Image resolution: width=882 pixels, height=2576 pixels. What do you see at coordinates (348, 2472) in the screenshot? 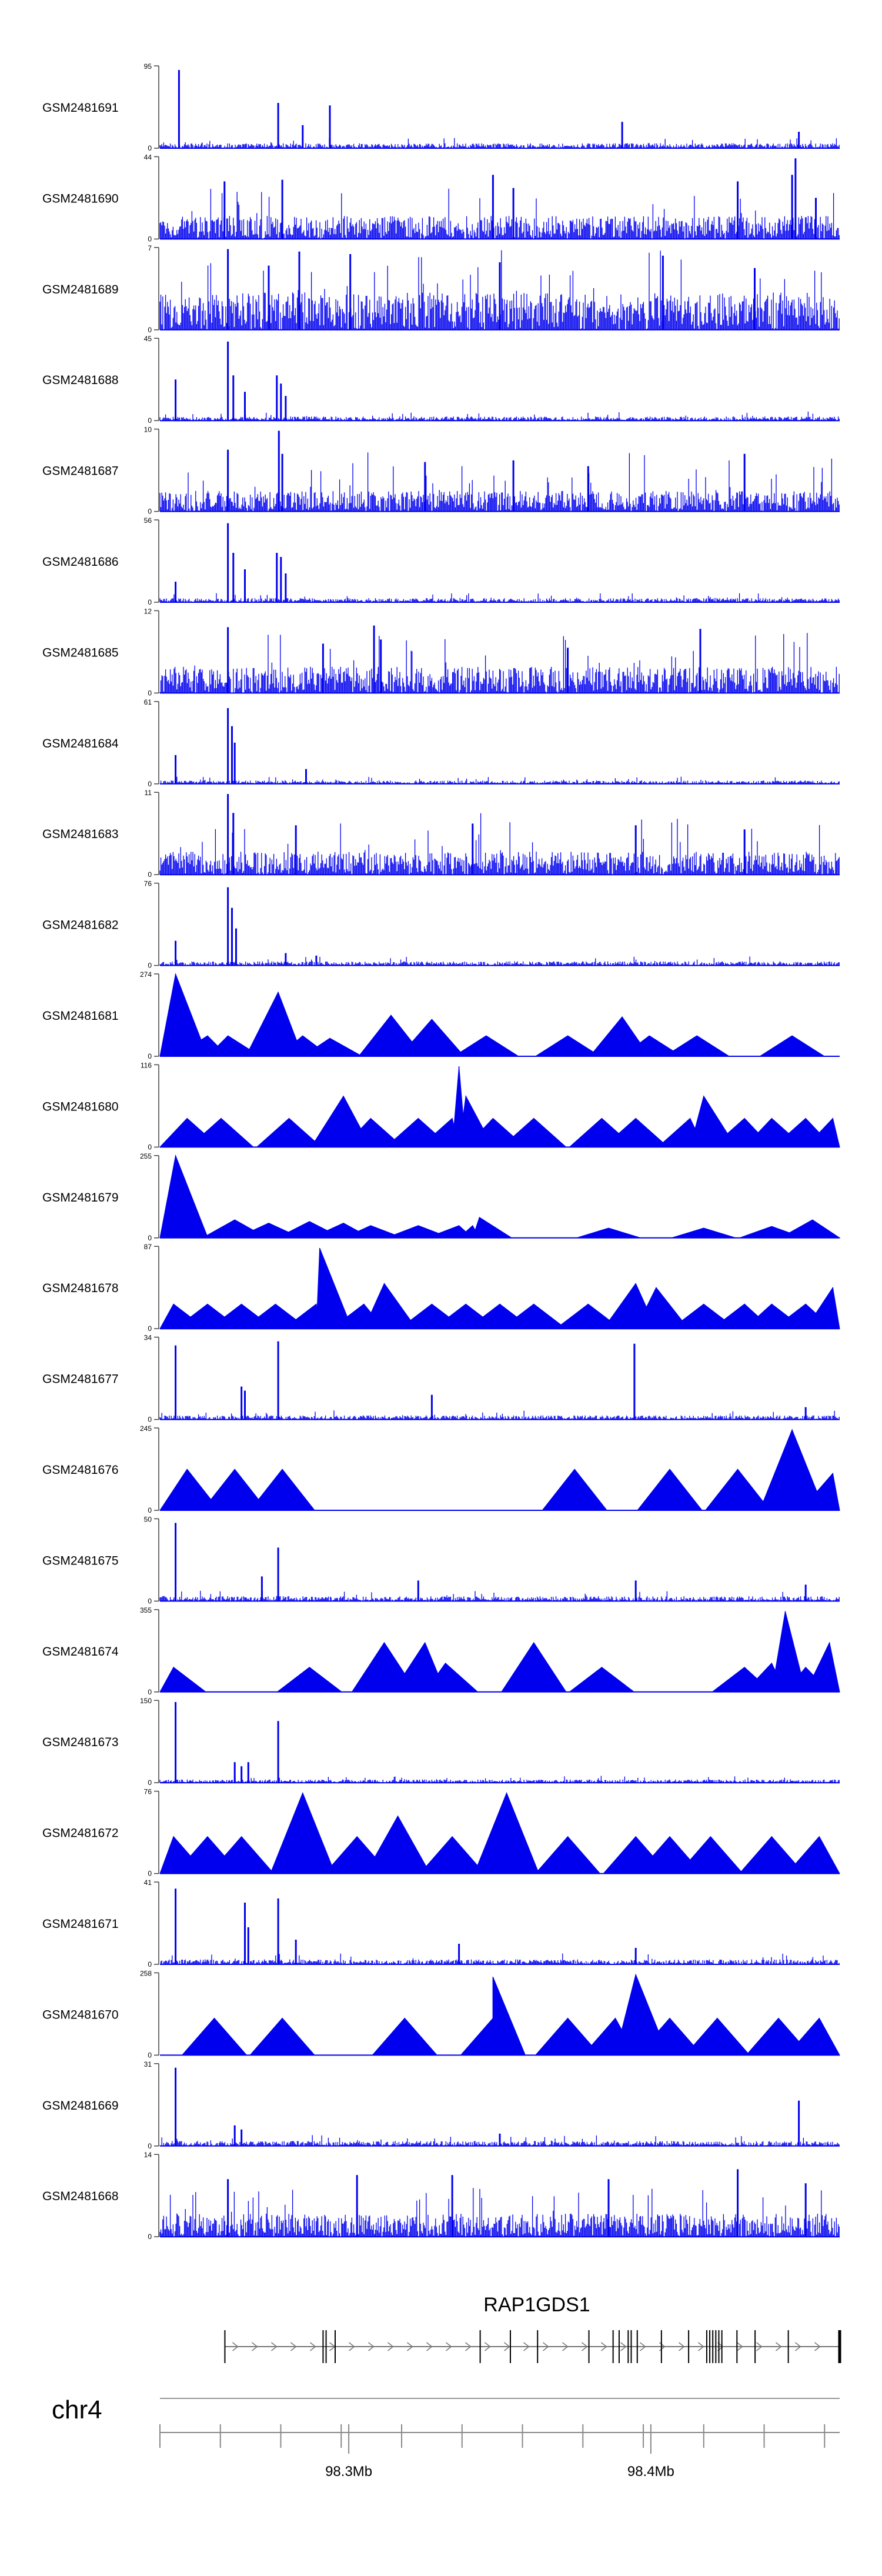
I see `x-axis-tick-label: 98.3Mb` at bounding box center [348, 2472].